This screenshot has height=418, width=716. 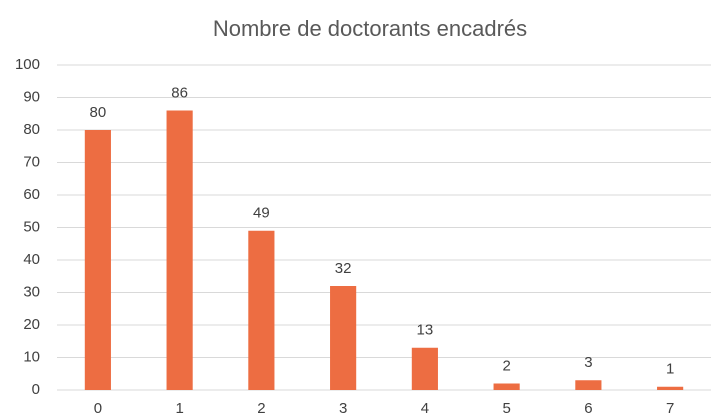 What do you see at coordinates (343, 408) in the screenshot?
I see `x-tick-label: 3` at bounding box center [343, 408].